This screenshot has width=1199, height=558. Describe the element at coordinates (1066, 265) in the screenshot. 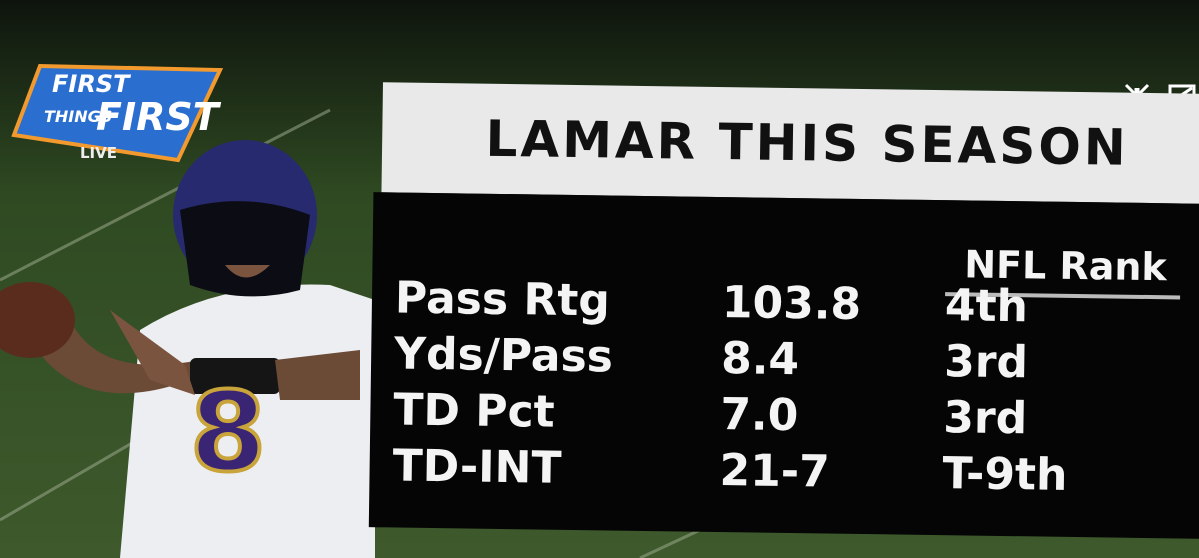

I see `rank-header: NFL Rank` at that location.